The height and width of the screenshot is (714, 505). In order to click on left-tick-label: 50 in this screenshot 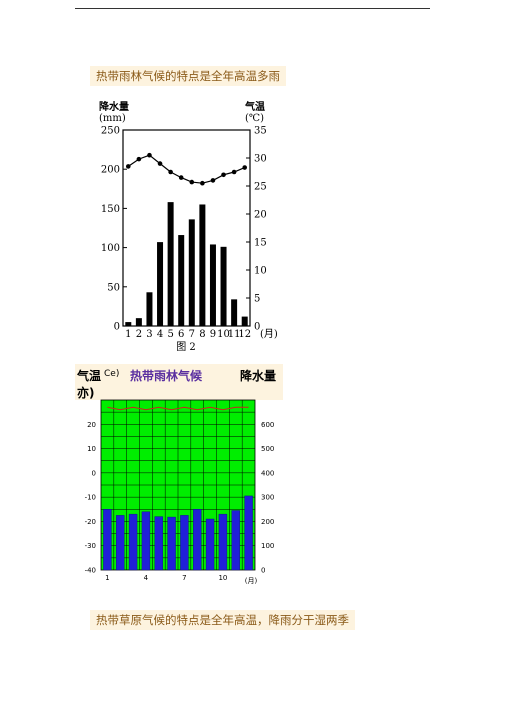, I will do `click(113, 287)`.